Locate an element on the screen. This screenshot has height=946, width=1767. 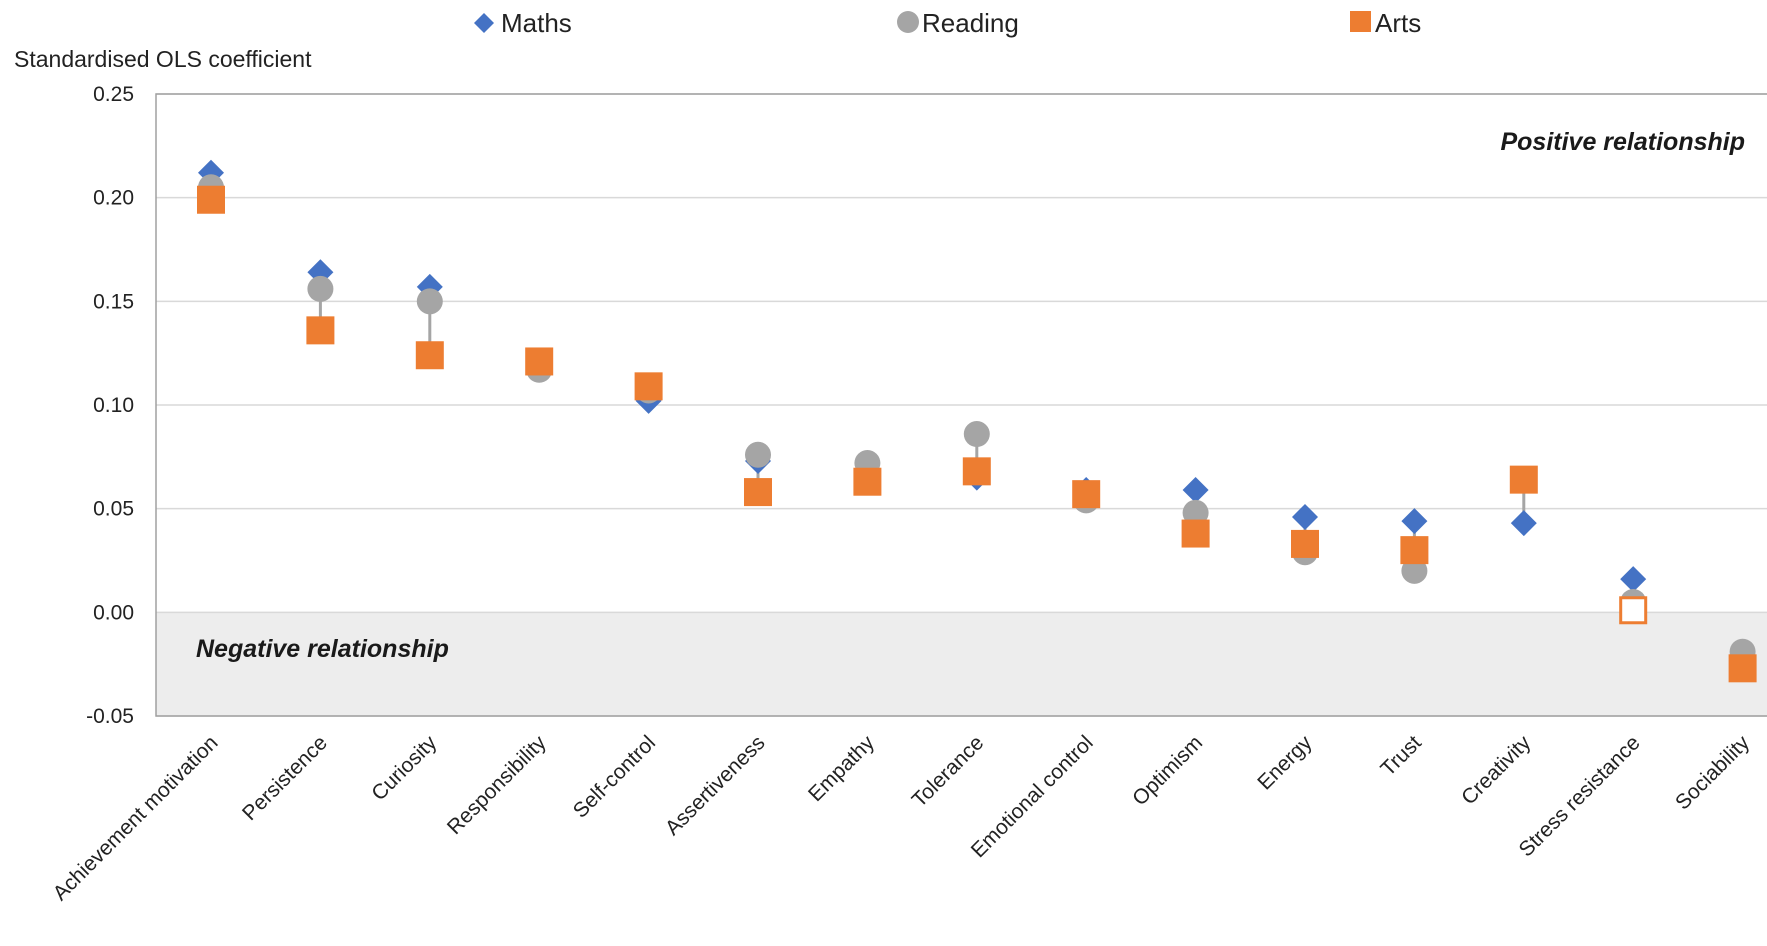
category-label: Persistence is located at coordinates (285, 778).